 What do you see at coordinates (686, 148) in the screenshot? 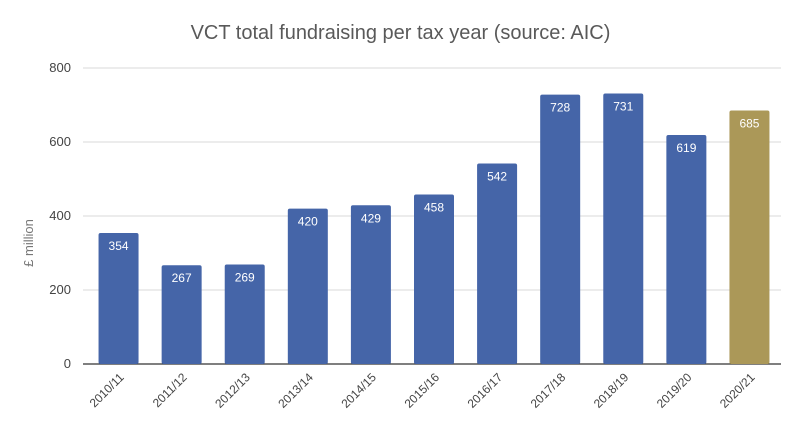
I see `data-label: 619` at bounding box center [686, 148].